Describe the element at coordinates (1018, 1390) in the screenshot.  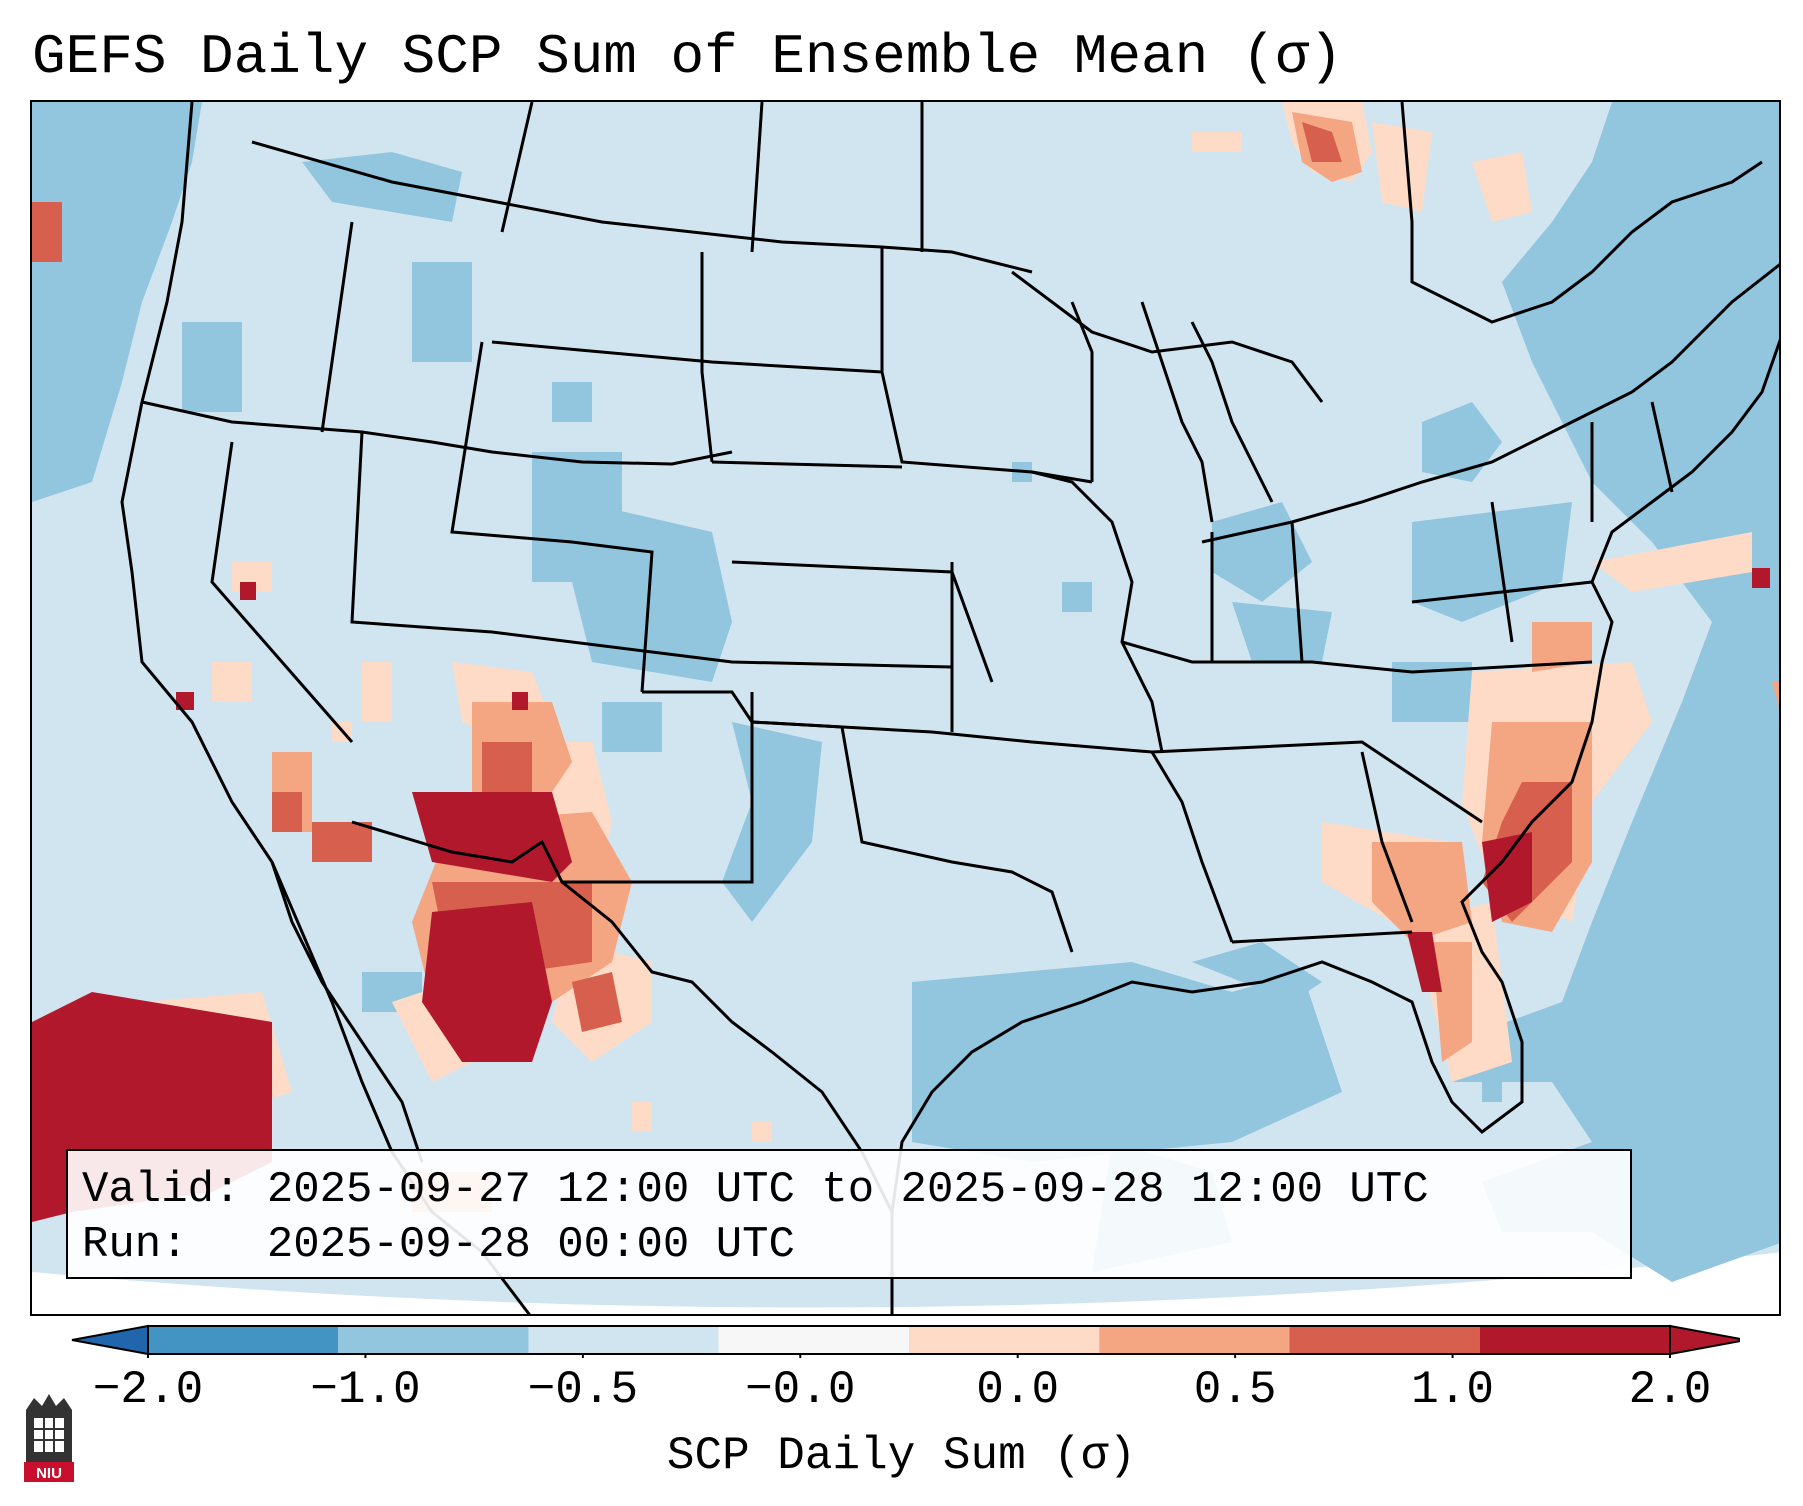
I see `colorbar-tick-label: 0.0` at that location.